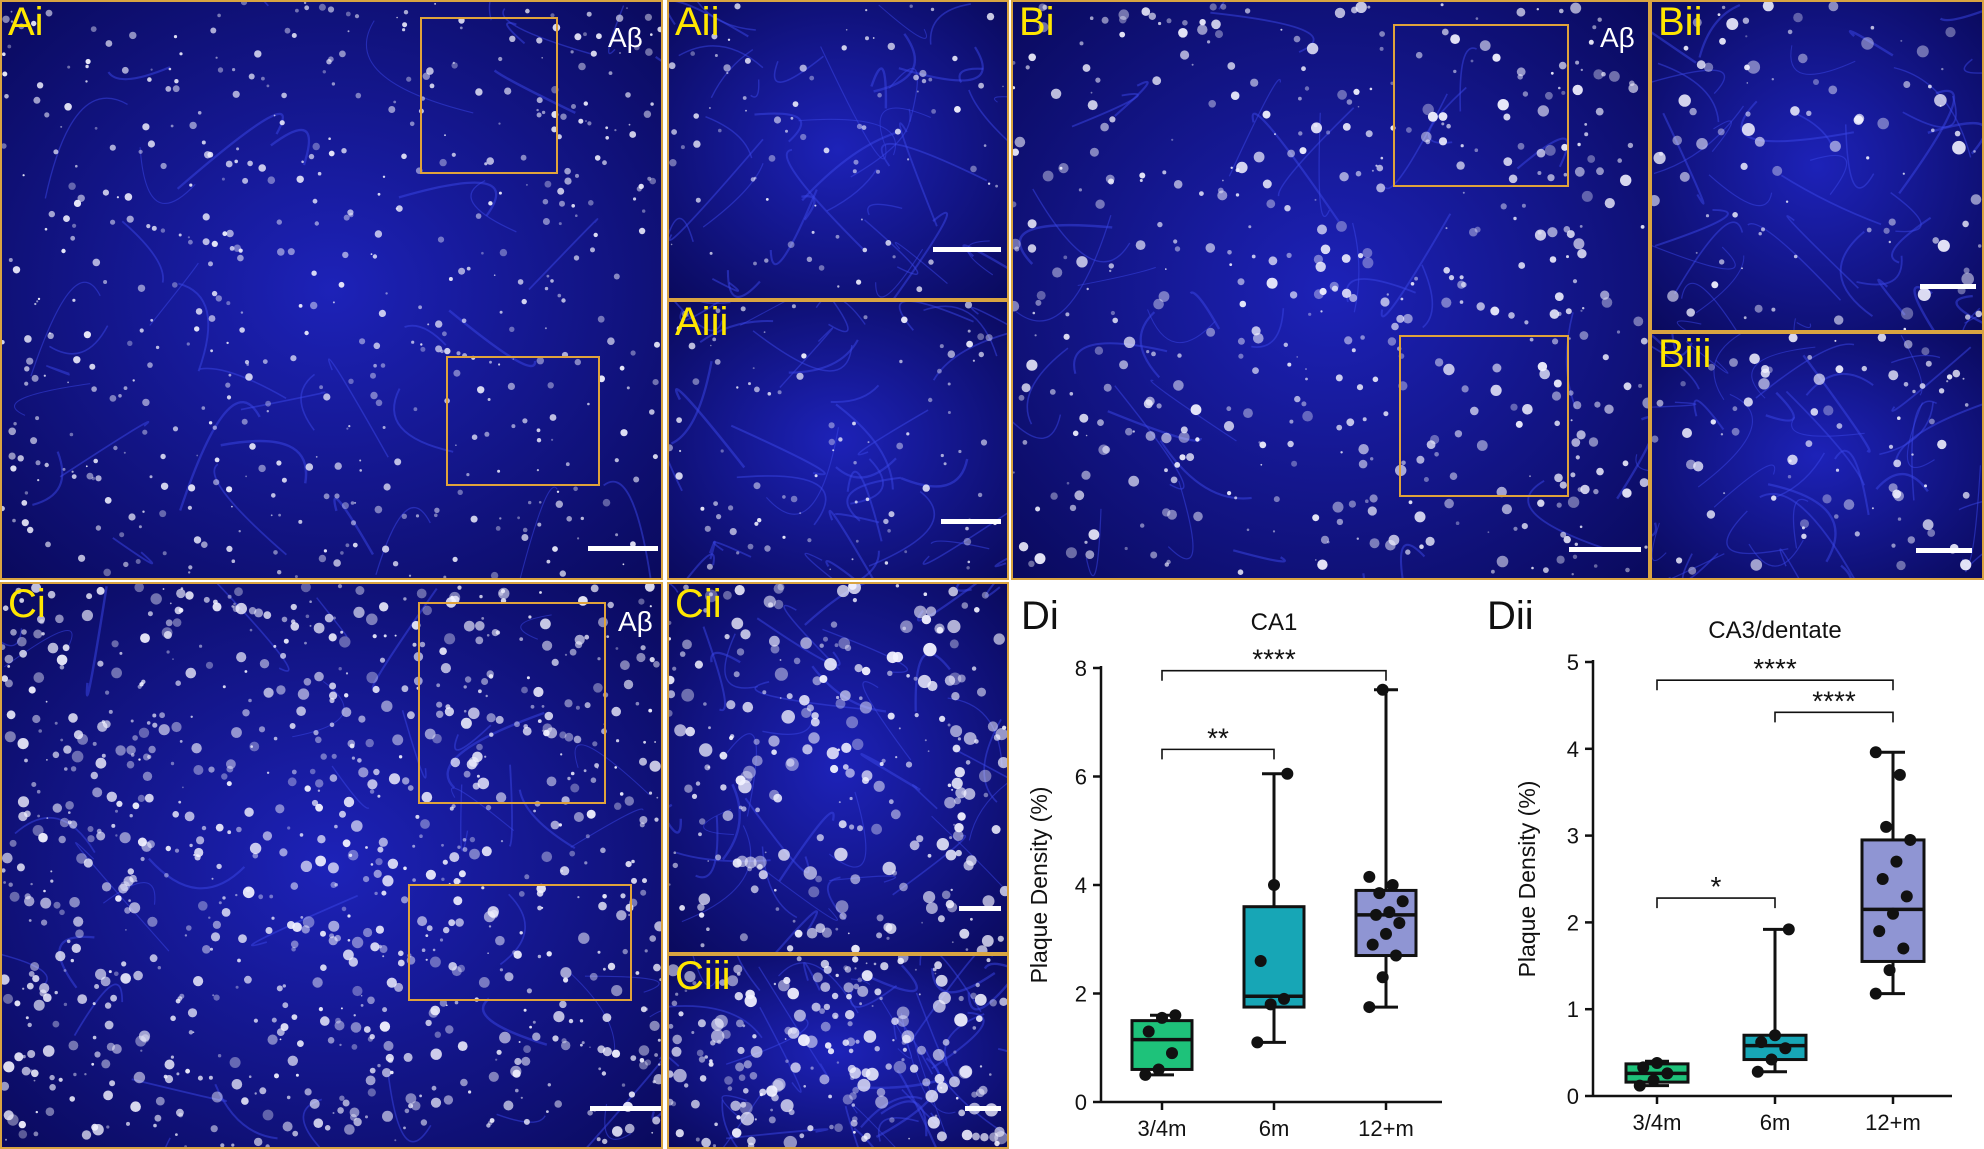 The image size is (1984, 1149). What do you see at coordinates (26, 22) in the screenshot?
I see `panel-label-Ai: Ai` at bounding box center [26, 22].